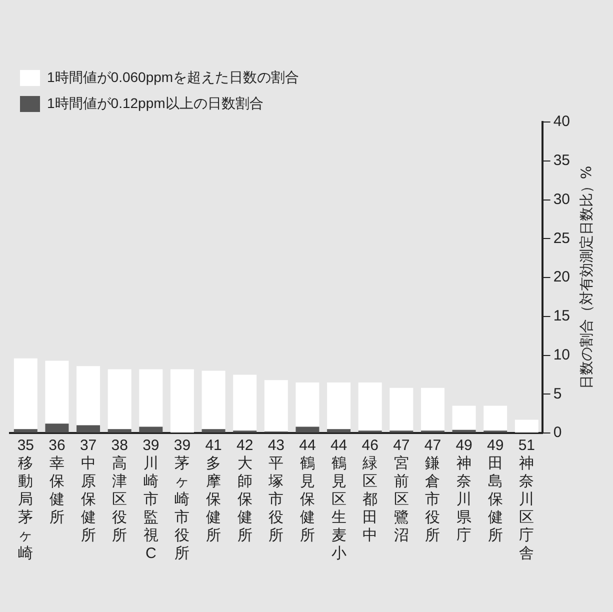  Describe the element at coordinates (370, 490) in the screenshot. I see `x-tick-label: 46 緑区都田中` at that location.